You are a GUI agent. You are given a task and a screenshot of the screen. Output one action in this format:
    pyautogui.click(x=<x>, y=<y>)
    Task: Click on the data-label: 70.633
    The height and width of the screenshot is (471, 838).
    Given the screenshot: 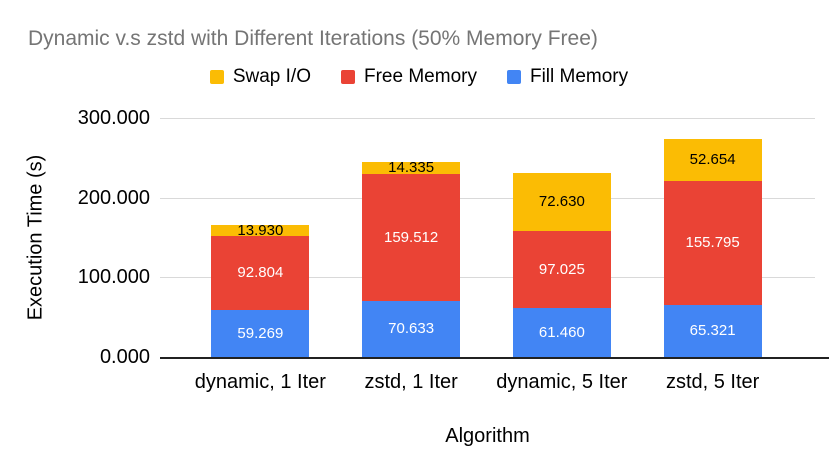 What is the action you would take?
    pyautogui.click(x=411, y=329)
    